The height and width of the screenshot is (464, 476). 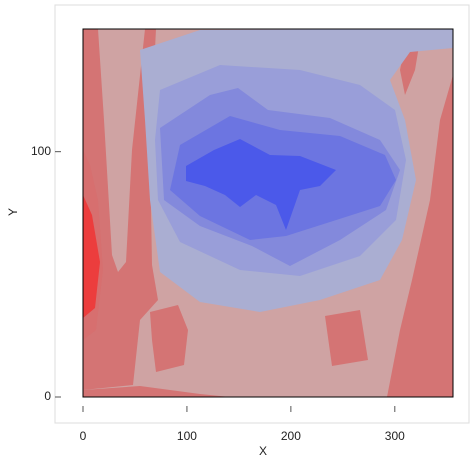 I want to click on x-tick-label: 200, so click(x=291, y=436).